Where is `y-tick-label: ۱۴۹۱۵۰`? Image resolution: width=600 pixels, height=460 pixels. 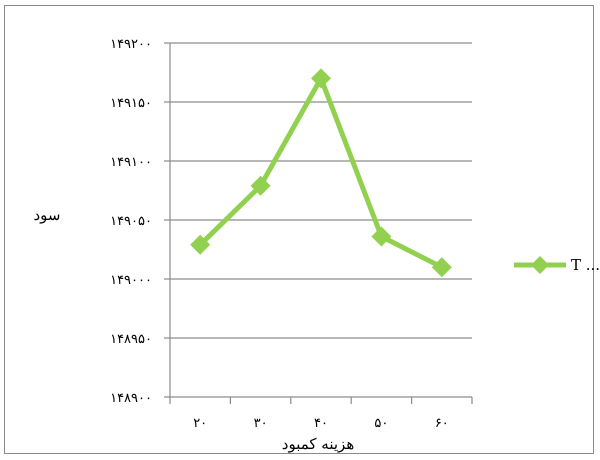 y-tick-label: ۱۴۹۱۵۰ is located at coordinates (131, 103).